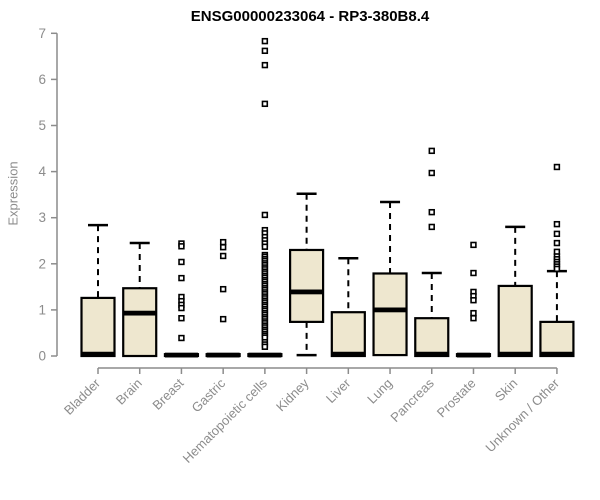 The image size is (600, 500). I want to click on x-tick-label: Lung, so click(379, 391).